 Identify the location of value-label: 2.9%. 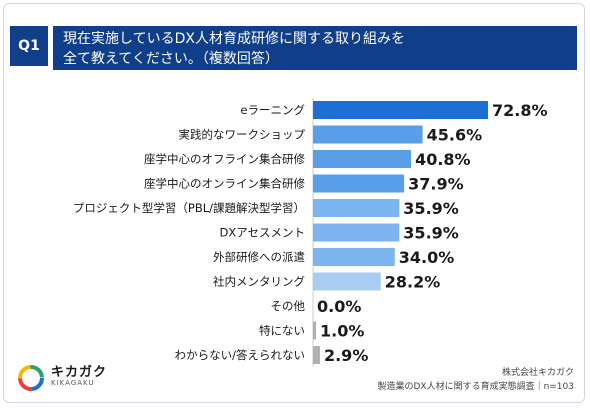
(346, 355).